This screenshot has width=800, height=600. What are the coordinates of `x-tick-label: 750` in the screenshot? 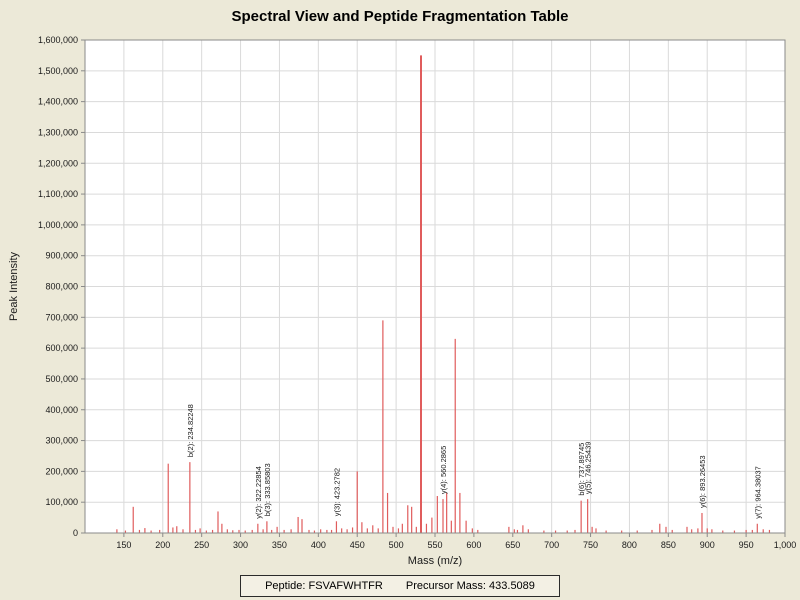 It's located at (590, 545).